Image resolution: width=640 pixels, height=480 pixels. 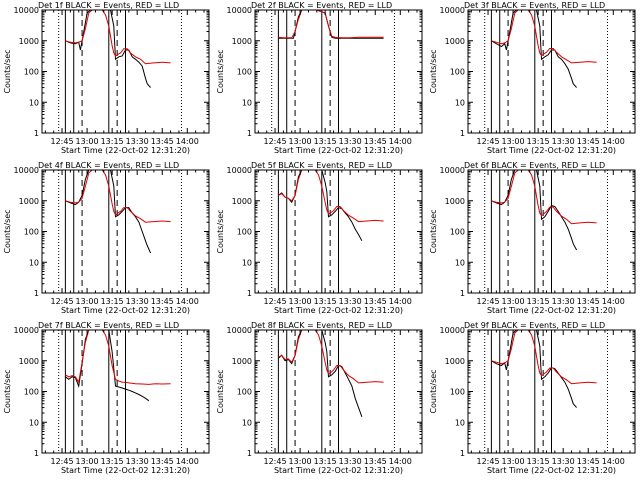 What do you see at coordinates (108, 165) in the screenshot?
I see `panel-title: Det 4f BLACK = Events, RED = LLD` at bounding box center [108, 165].